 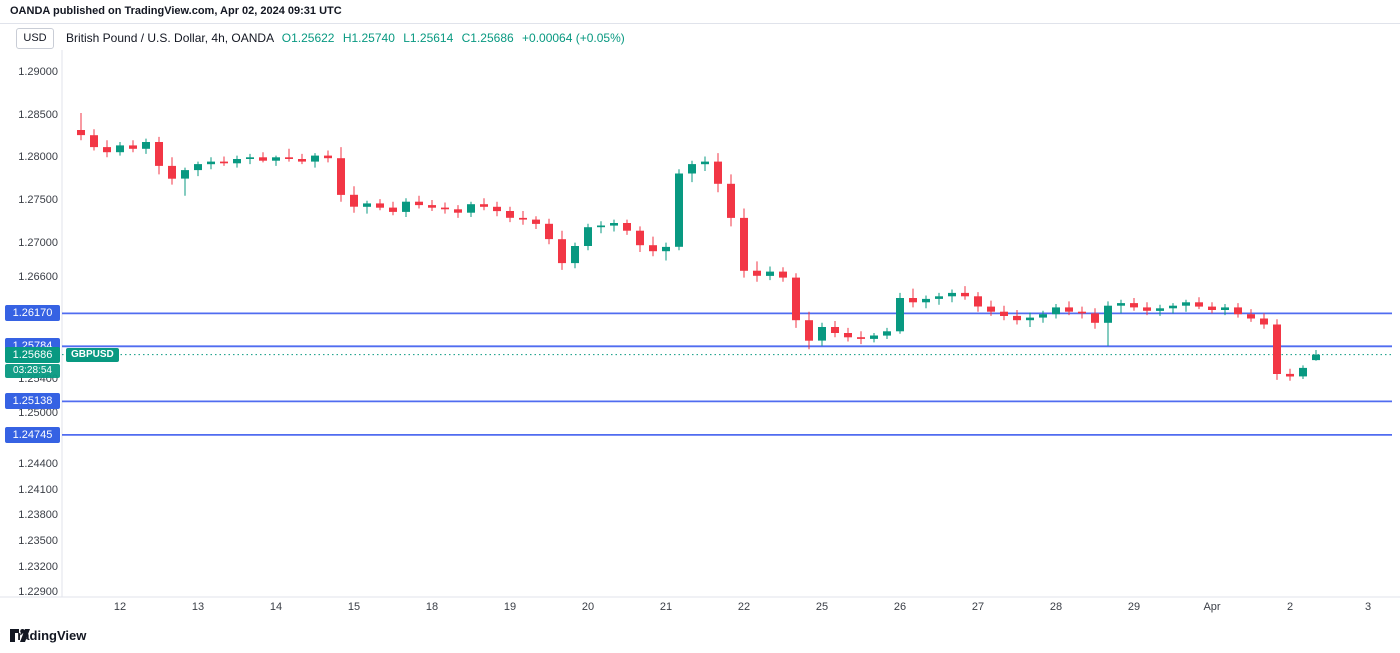 I want to click on price-axis-label: 1.23200, so click(x=38, y=566).